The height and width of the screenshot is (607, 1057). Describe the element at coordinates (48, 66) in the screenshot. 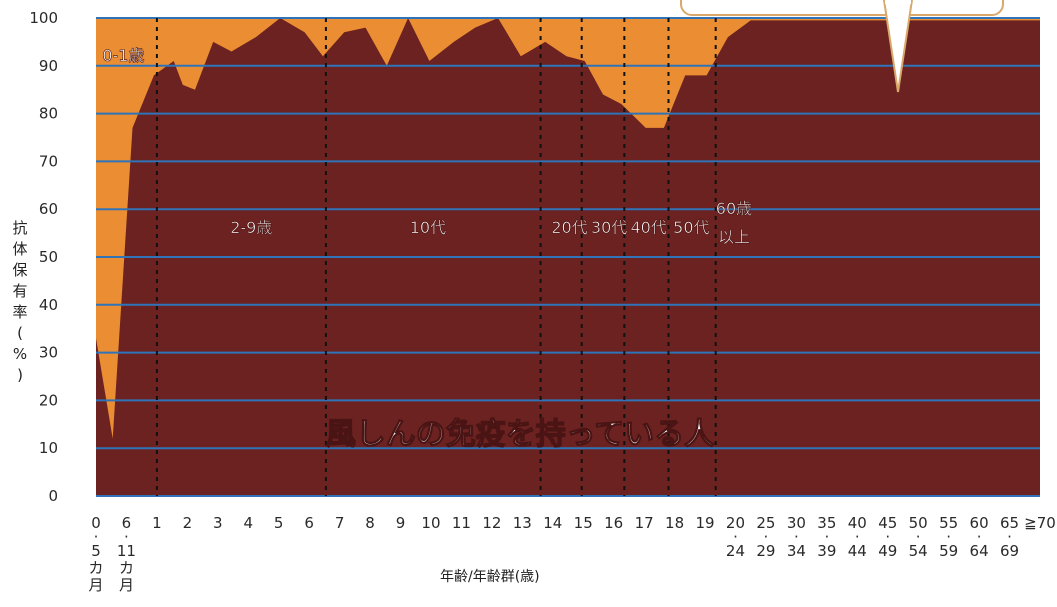

I see `y-tick-90: 90` at that location.